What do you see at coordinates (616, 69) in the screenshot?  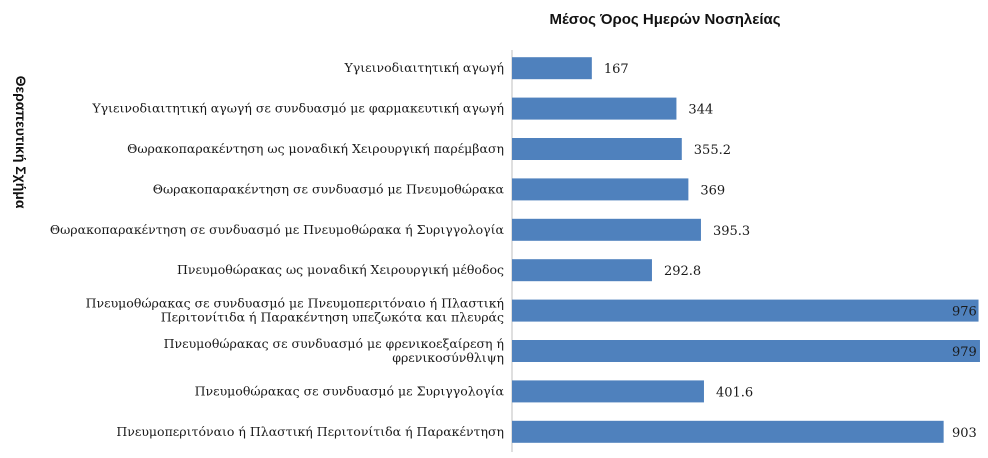 I see `value-label-1: 167` at bounding box center [616, 69].